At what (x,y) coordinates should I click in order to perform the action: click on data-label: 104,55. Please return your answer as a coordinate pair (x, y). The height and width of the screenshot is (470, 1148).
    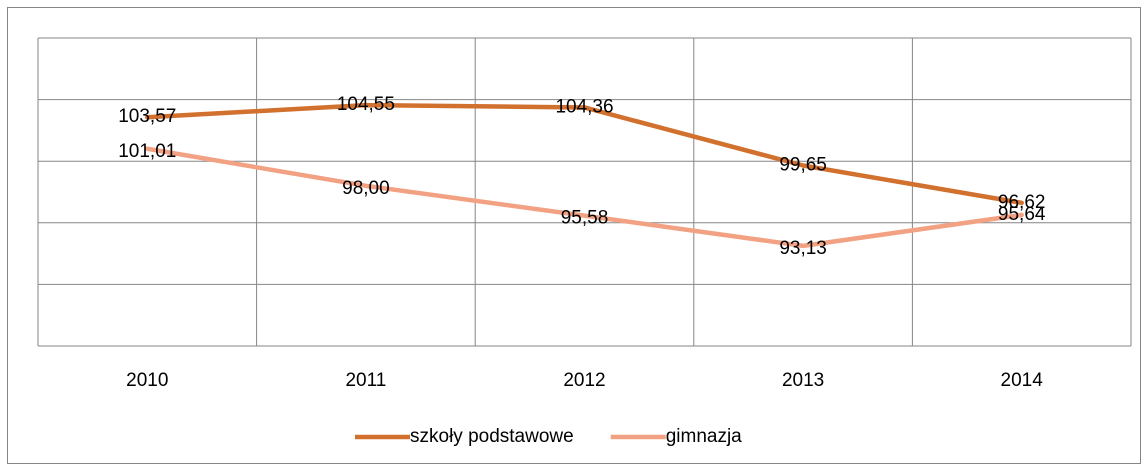
    Looking at the image, I should click on (366, 104).